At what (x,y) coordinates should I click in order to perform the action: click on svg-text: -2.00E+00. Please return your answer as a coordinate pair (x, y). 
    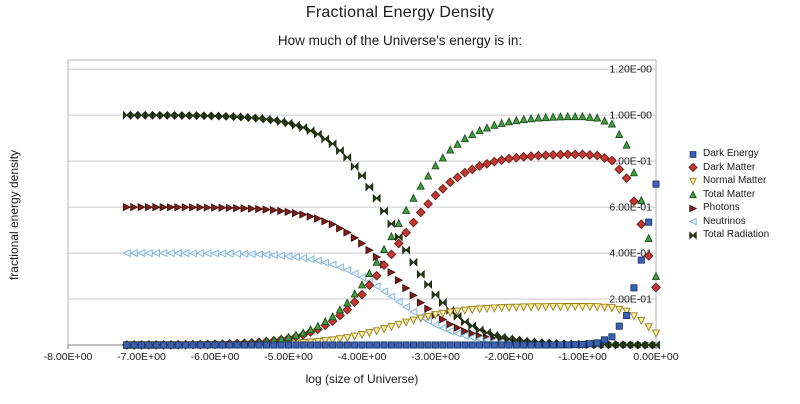
    Looking at the image, I should click on (509, 357).